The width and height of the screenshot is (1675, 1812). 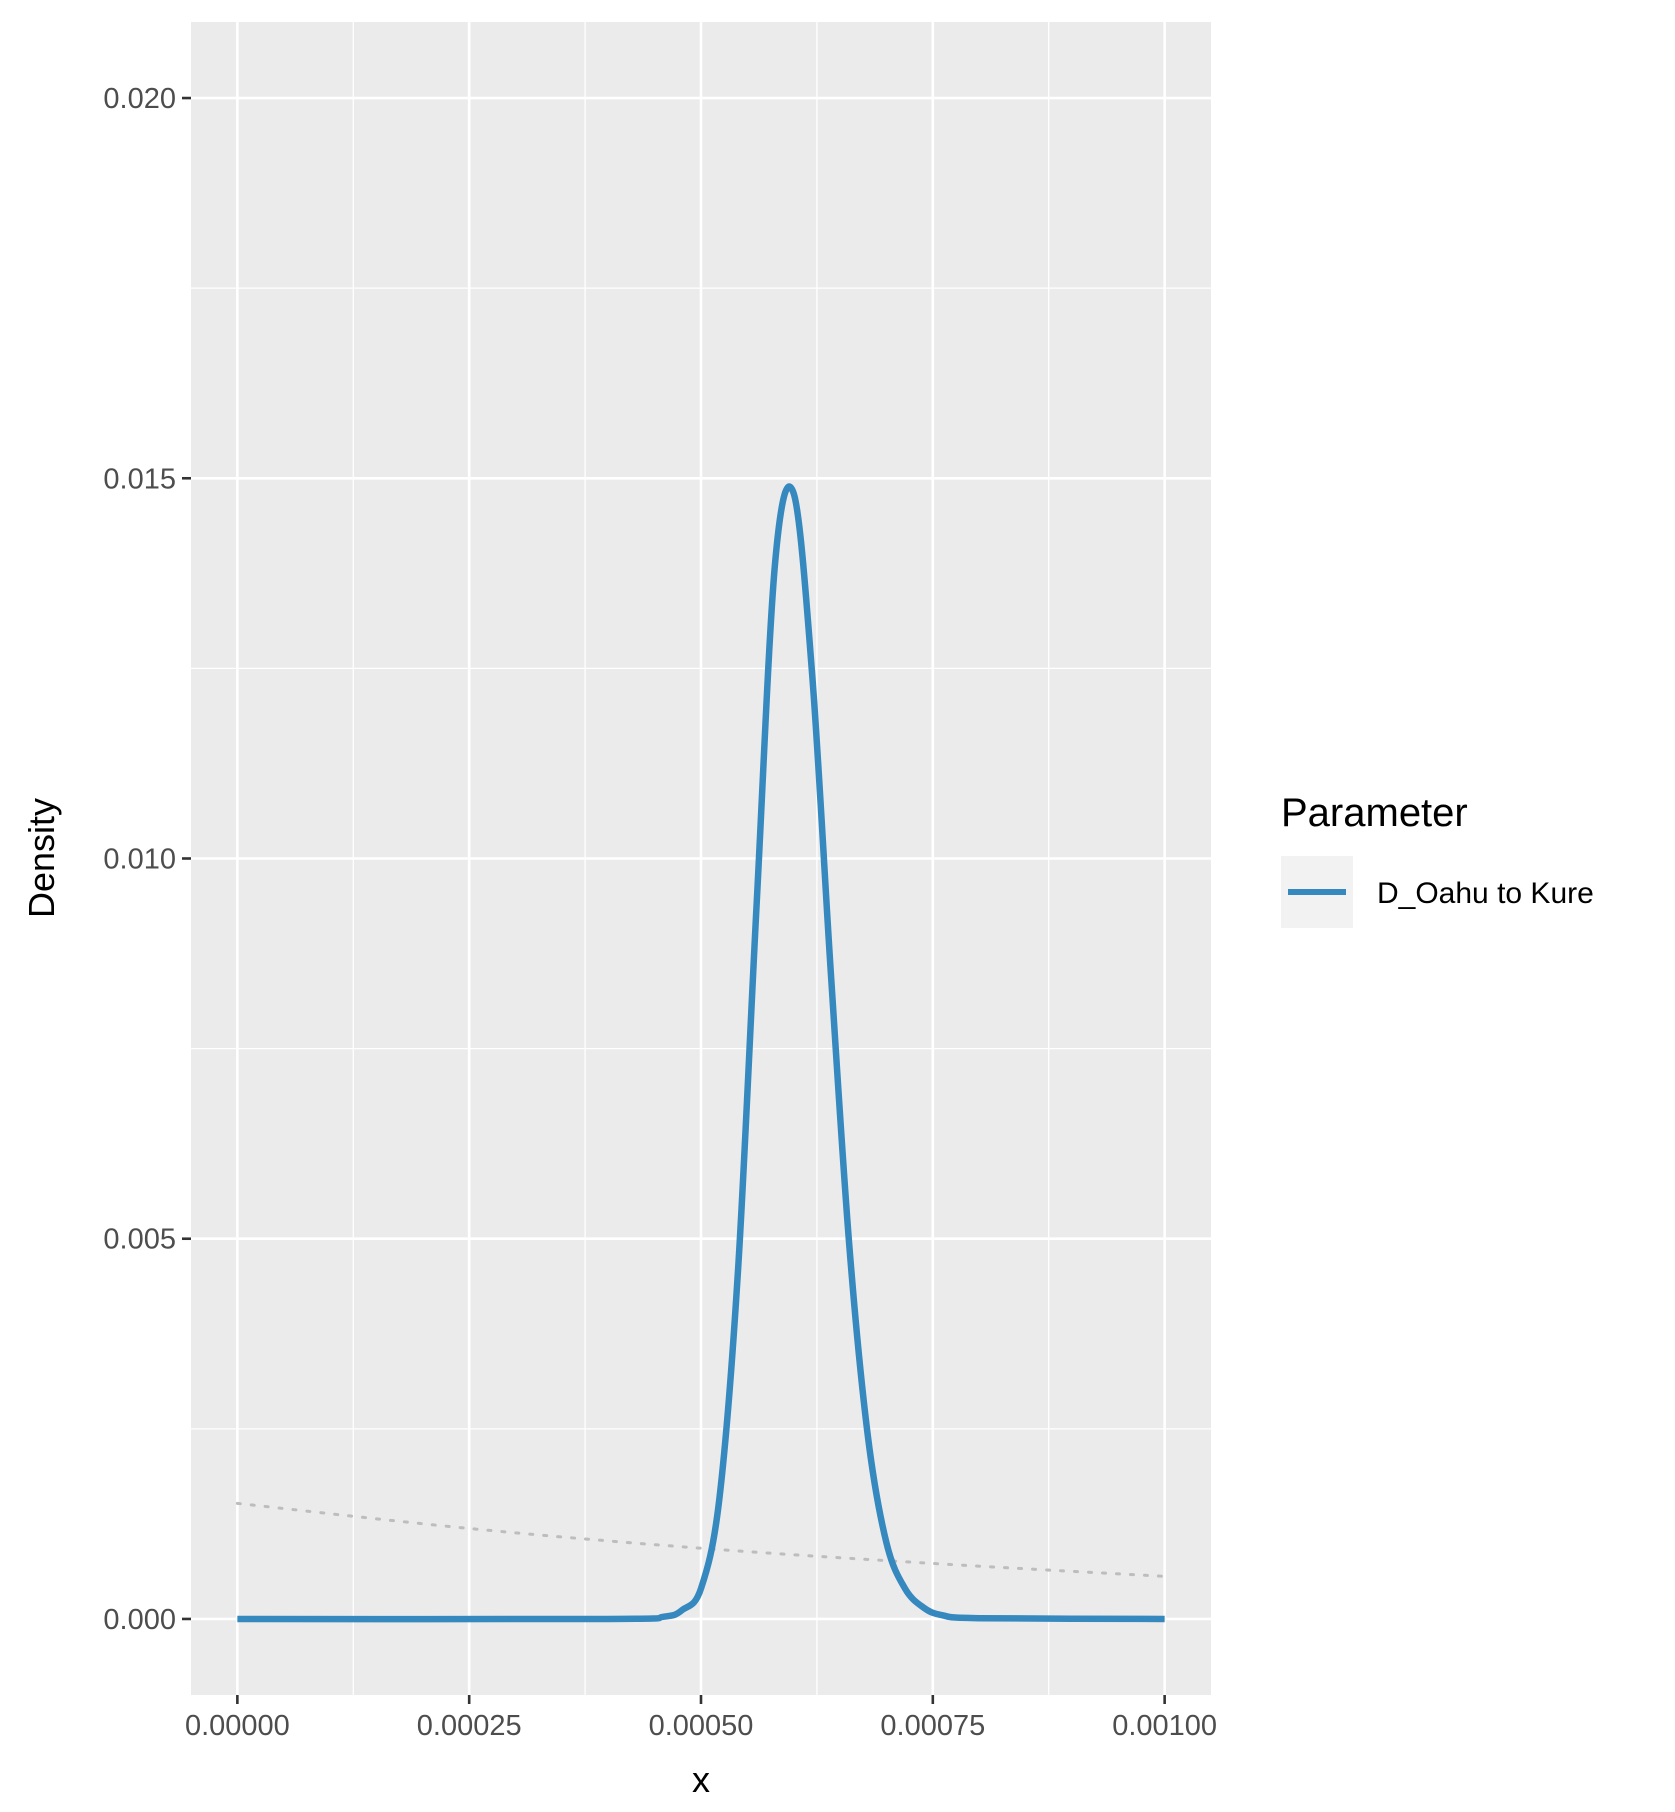 I want to click on x-tick-label: 0.00000, so click(x=237, y=1726).